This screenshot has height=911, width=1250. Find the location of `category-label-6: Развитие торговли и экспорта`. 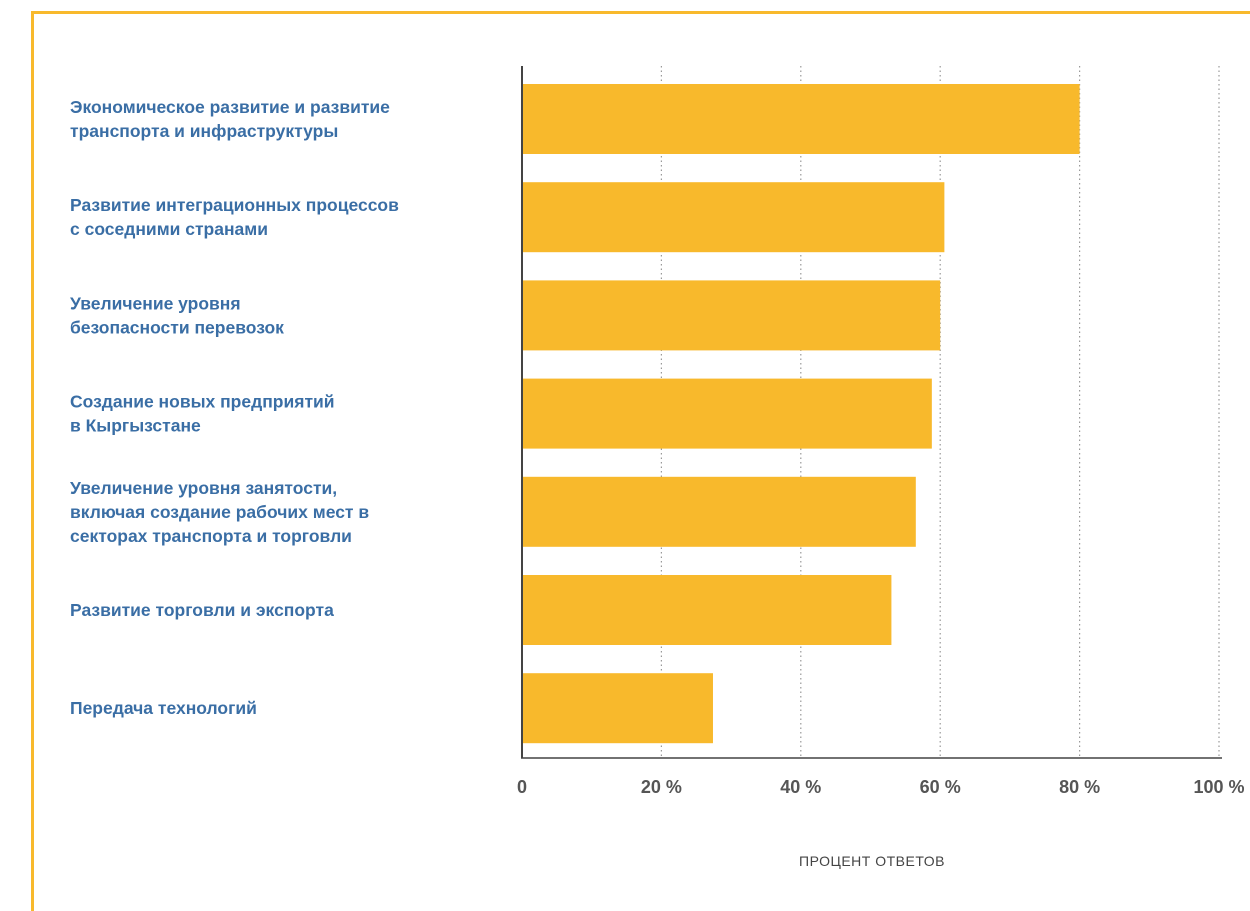

category-label-6: Развитие торговли и экспорта is located at coordinates (202, 610).